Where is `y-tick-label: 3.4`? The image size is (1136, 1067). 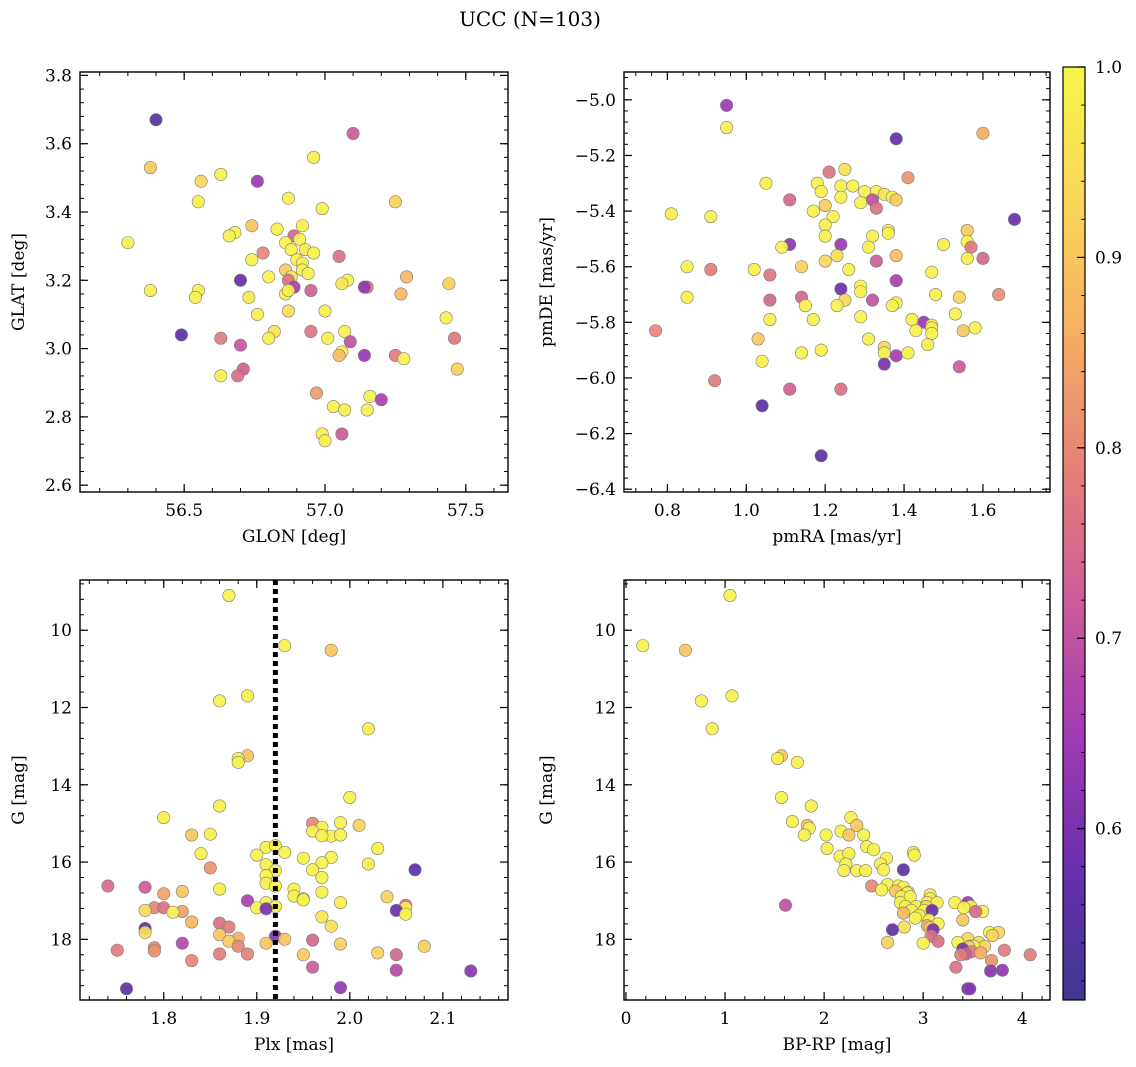 y-tick-label: 3.4 is located at coordinates (58, 213).